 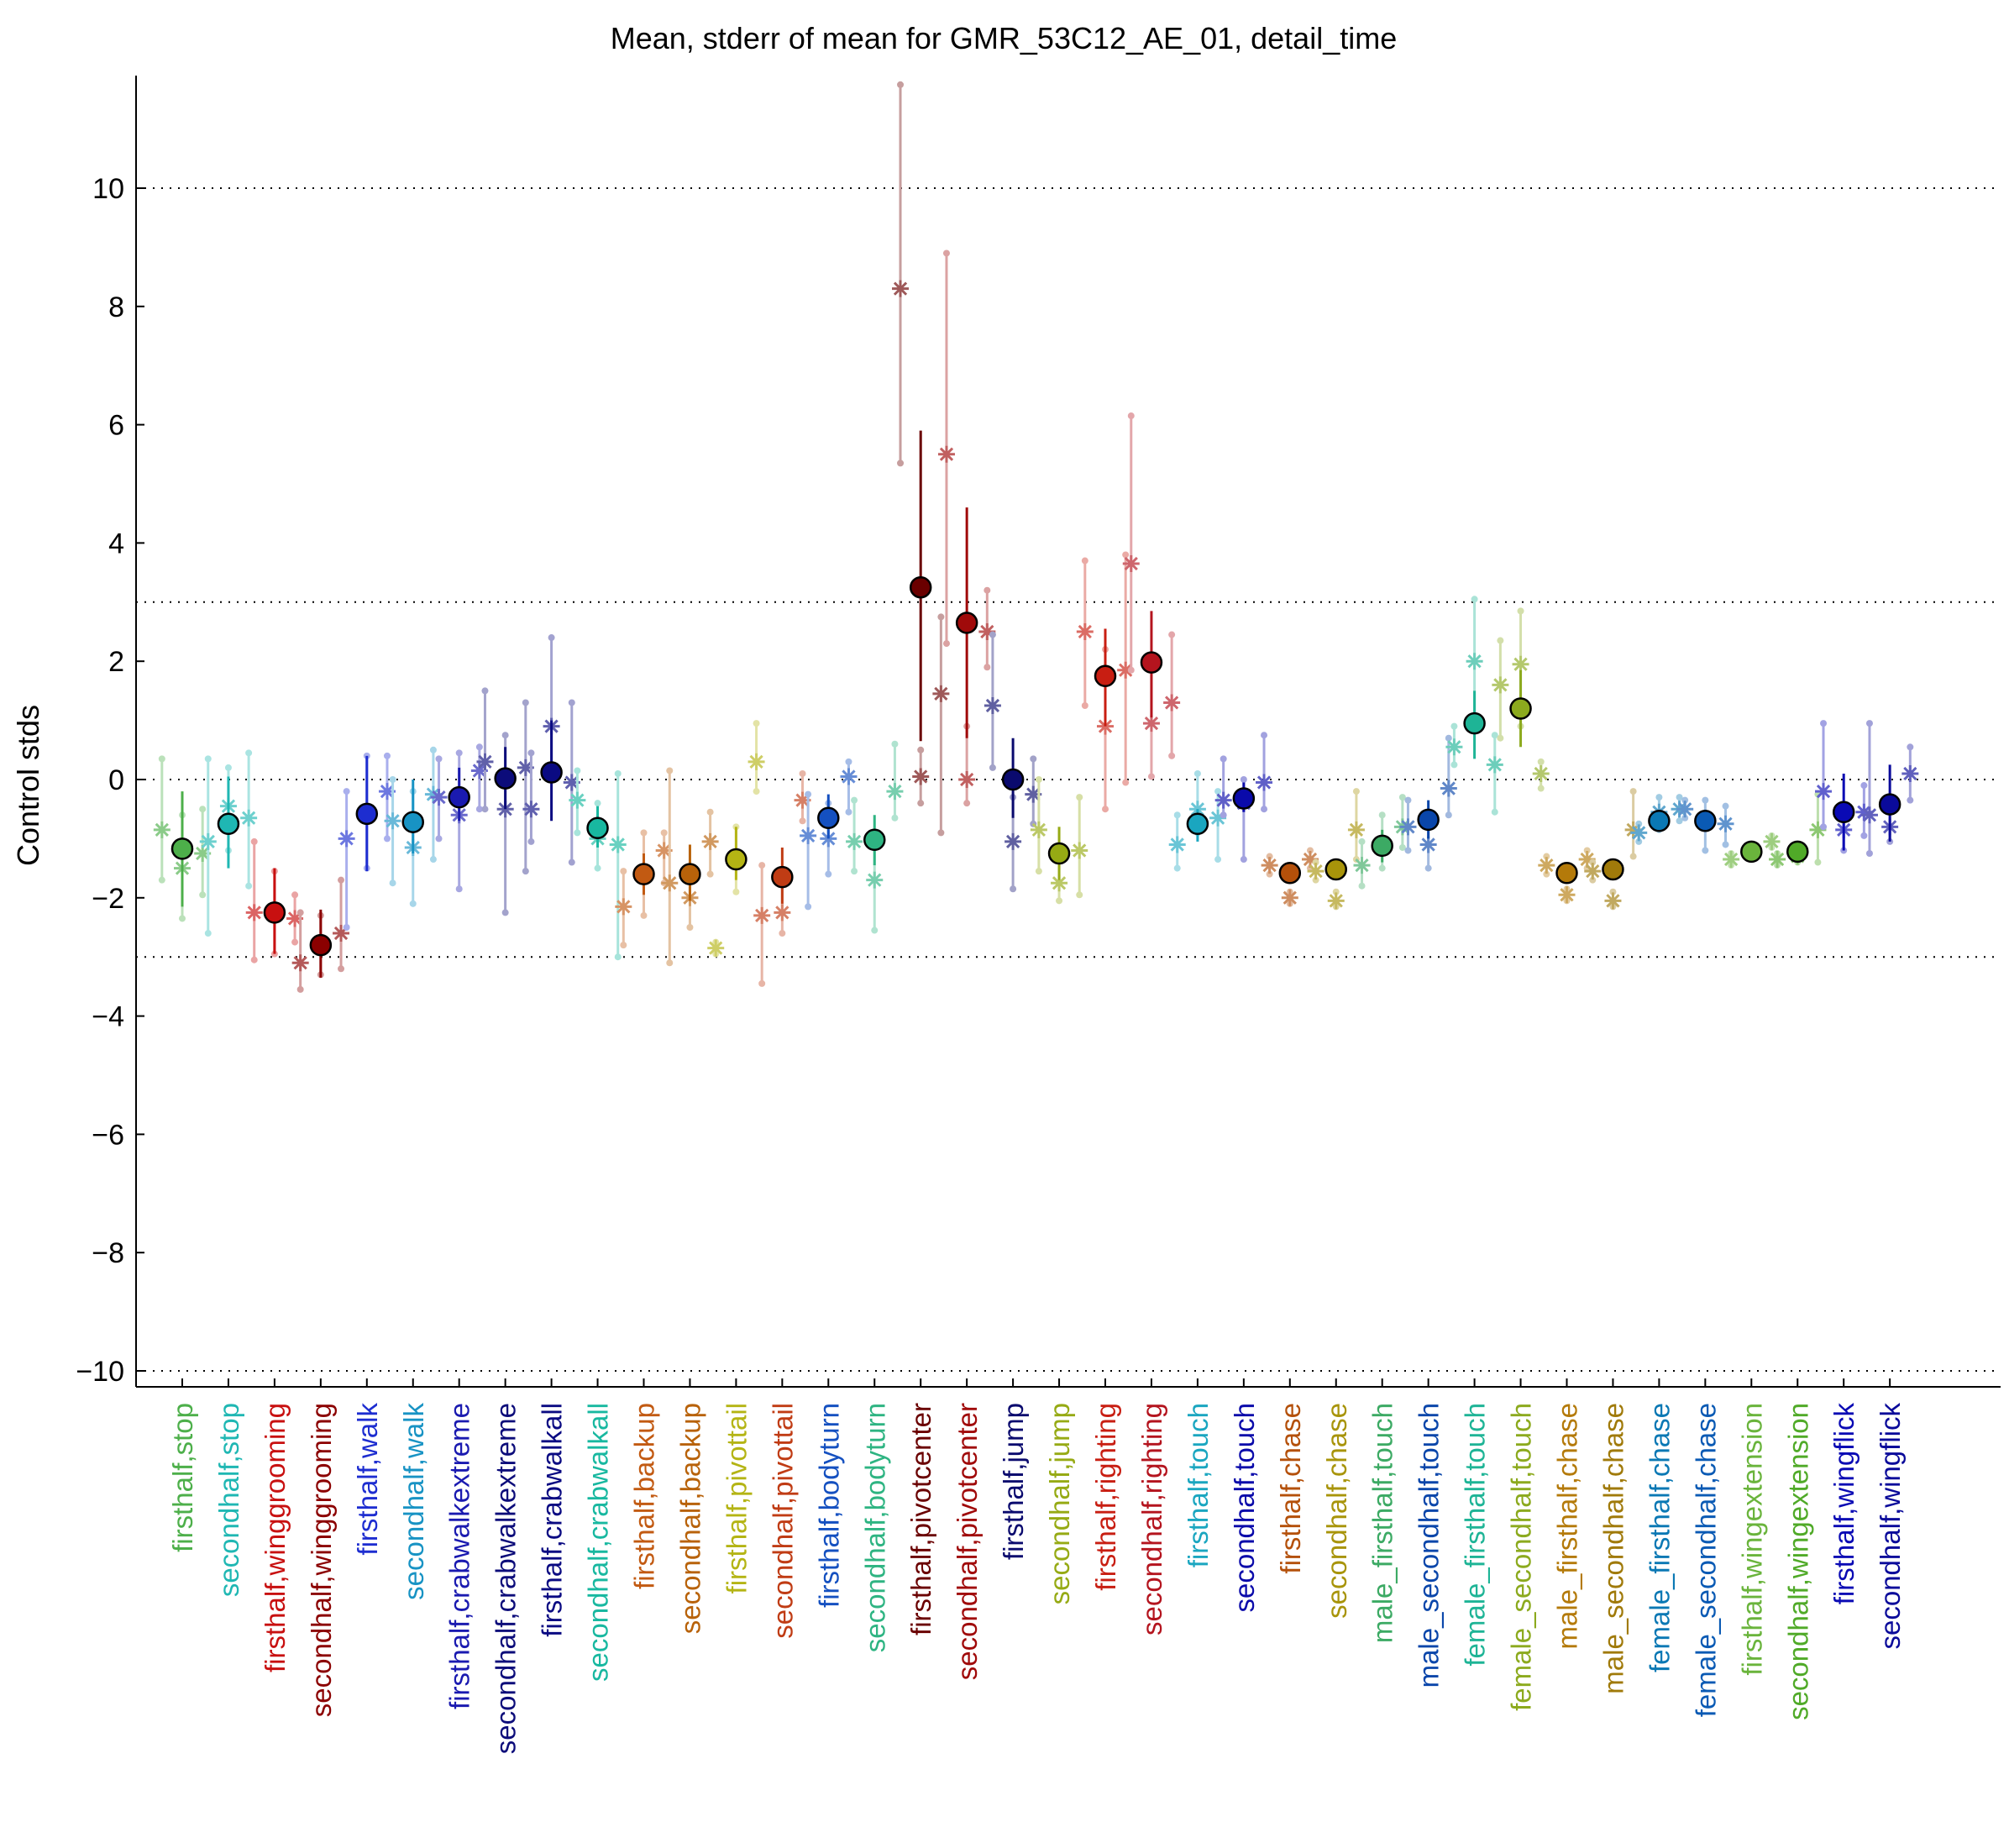 What do you see at coordinates (367, 1479) in the screenshot?
I see `category-label: firsthalf,walk` at bounding box center [367, 1479].